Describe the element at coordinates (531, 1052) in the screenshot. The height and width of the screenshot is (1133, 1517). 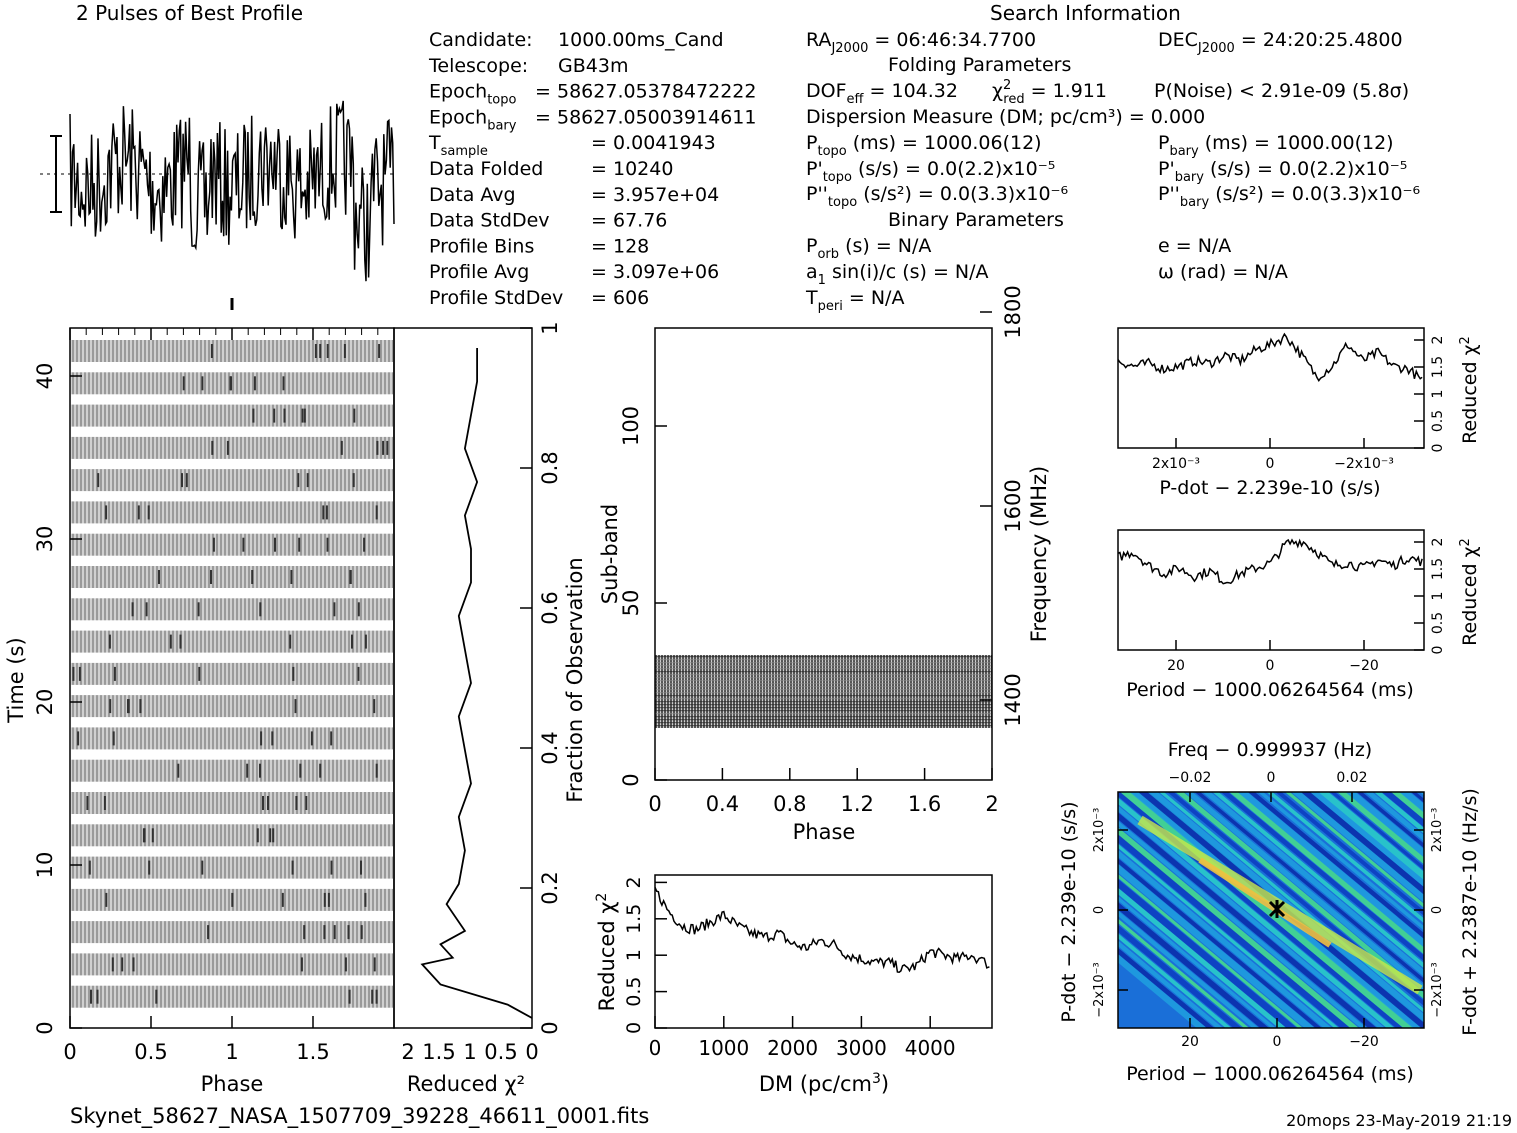
I see `chi2-tick-label: 0` at that location.